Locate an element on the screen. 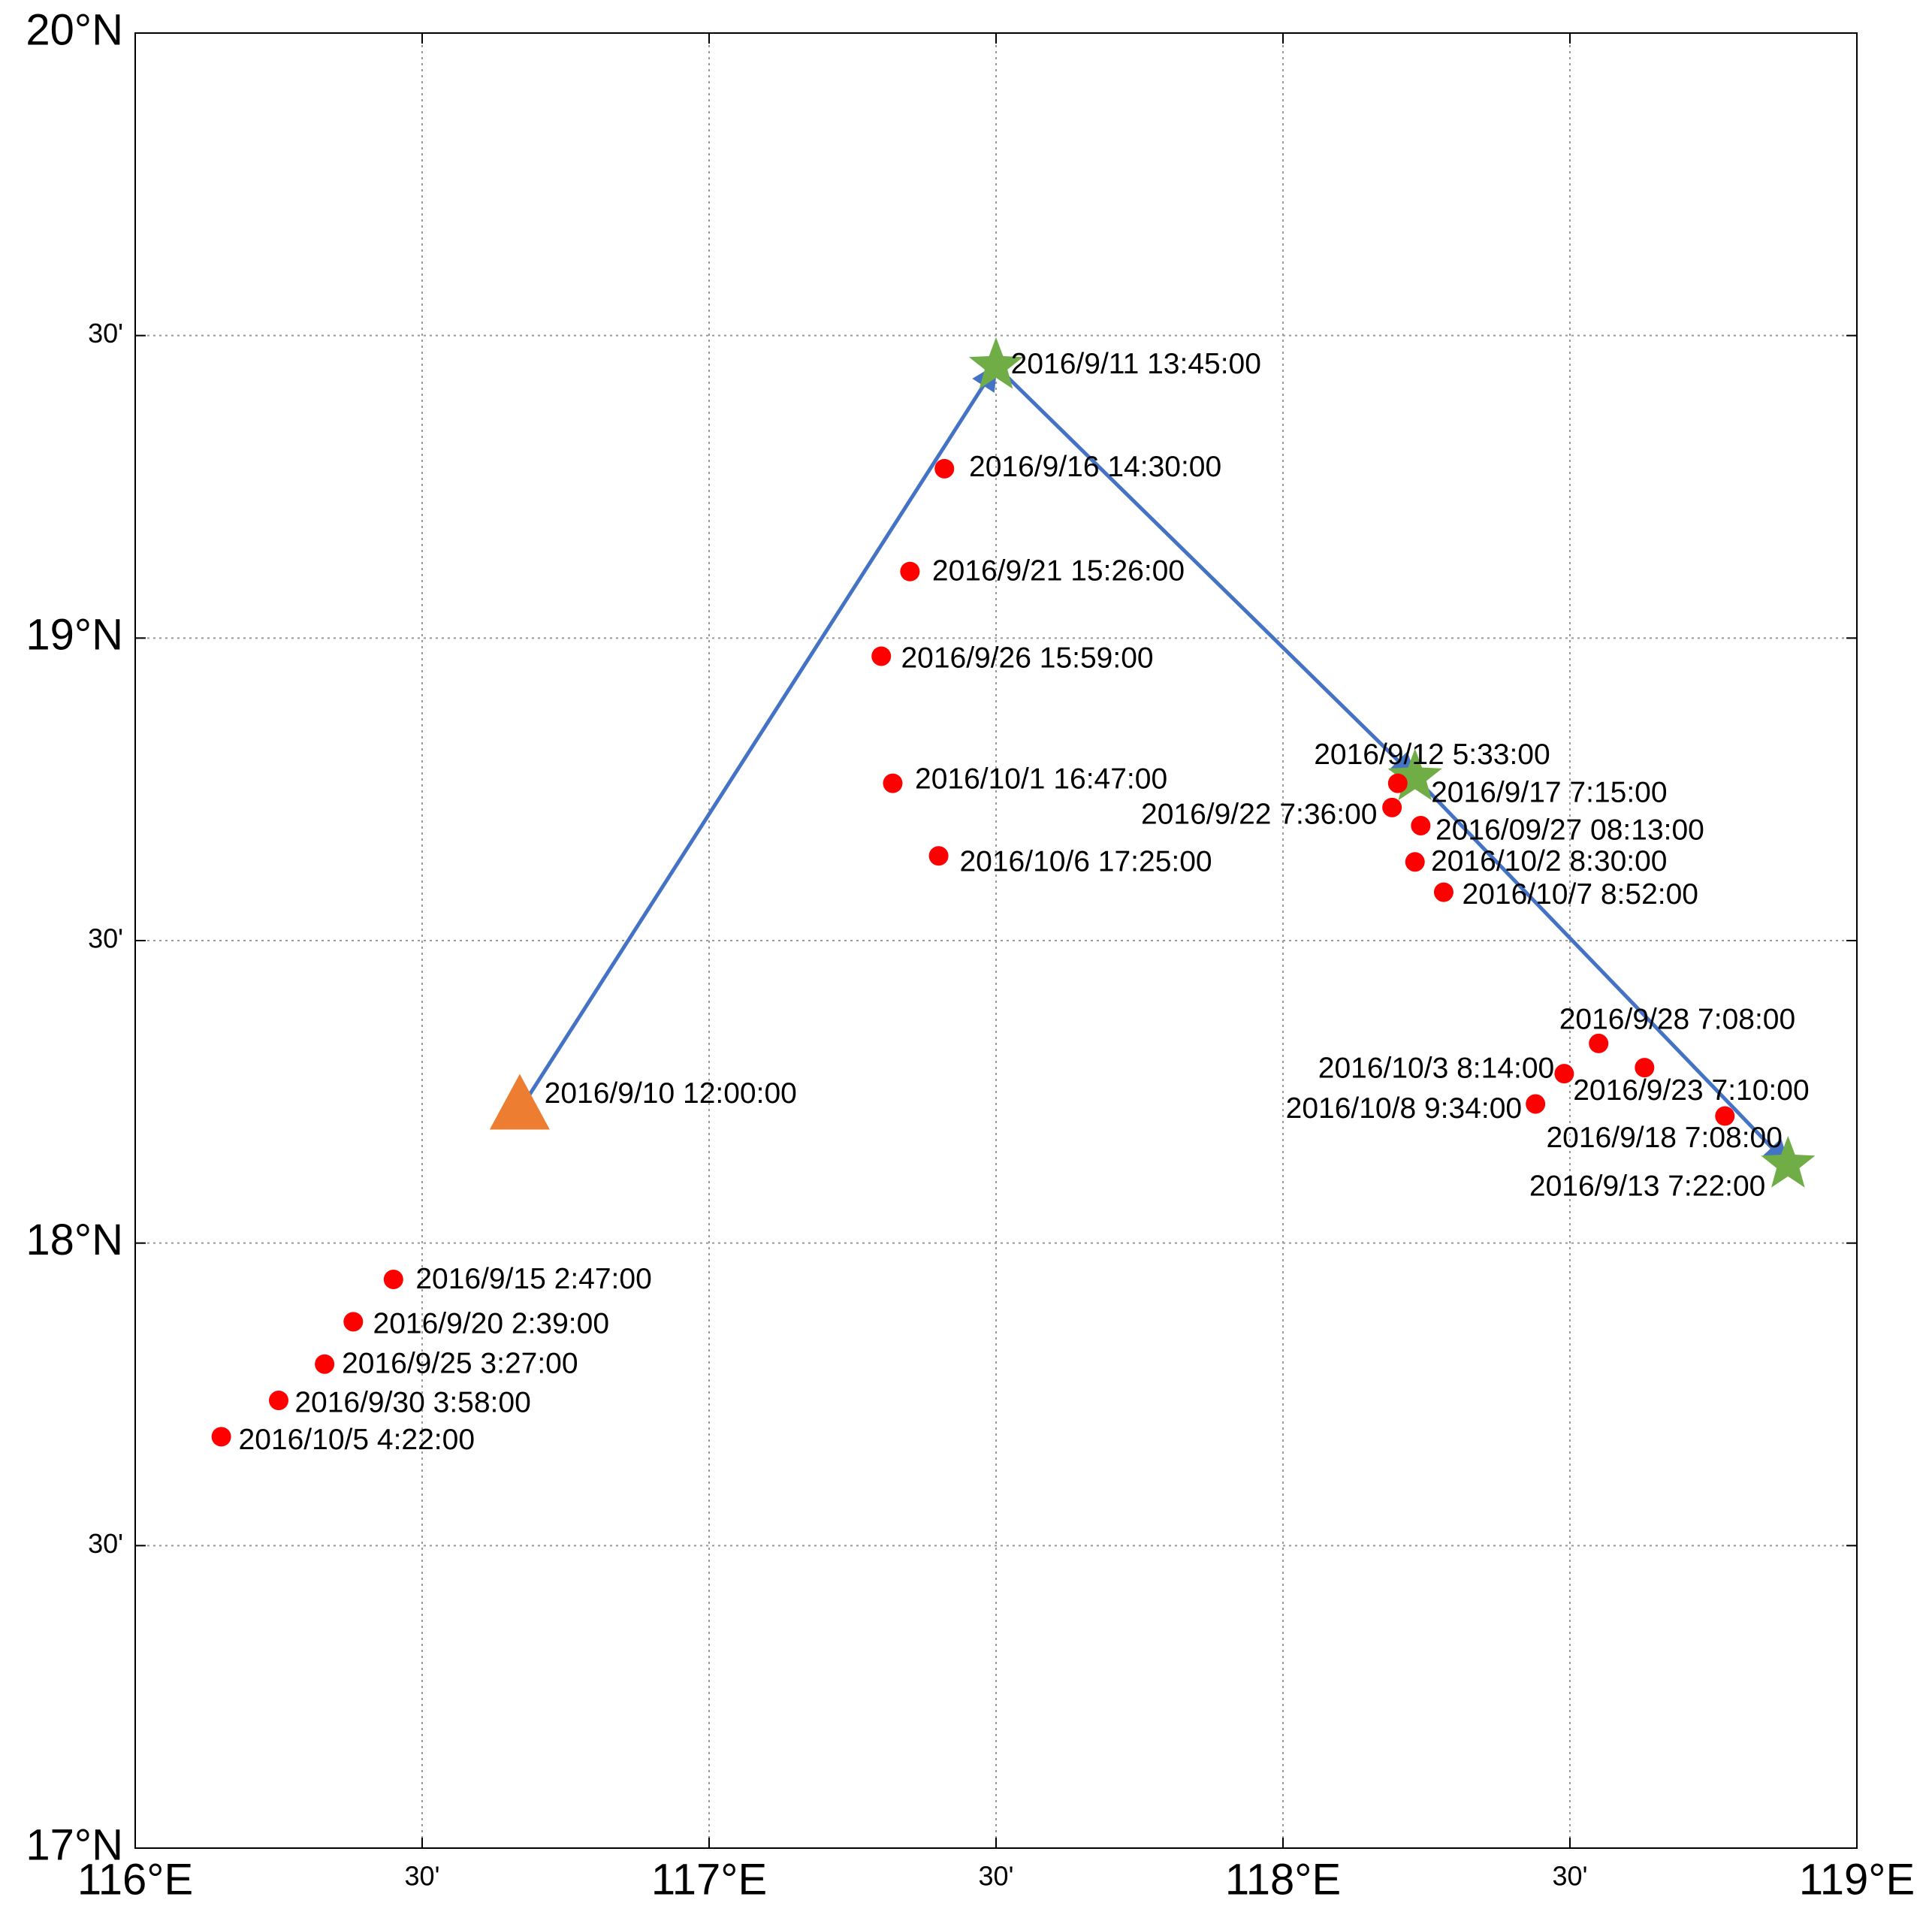 This screenshot has height=1924, width=1932. point-label: 2016/9/10 12:00:00 is located at coordinates (671, 1094).